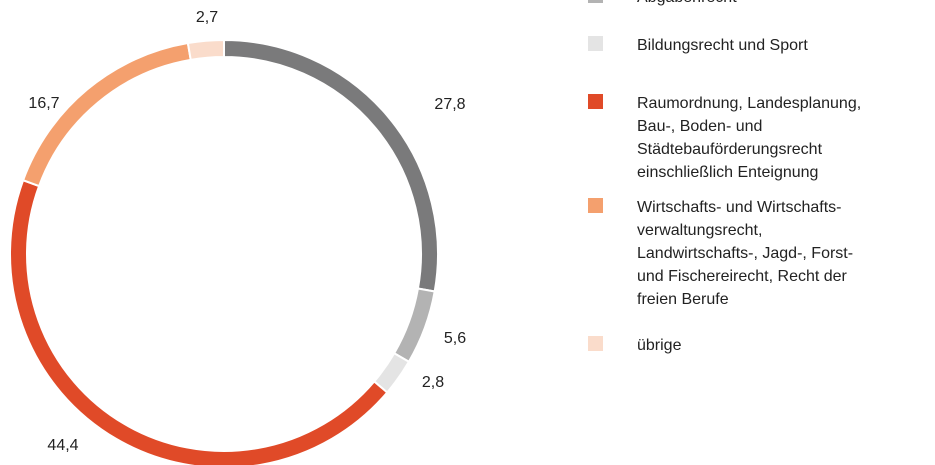 The width and height of the screenshot is (935, 465). I want to click on data-label: 16,7, so click(43, 103).